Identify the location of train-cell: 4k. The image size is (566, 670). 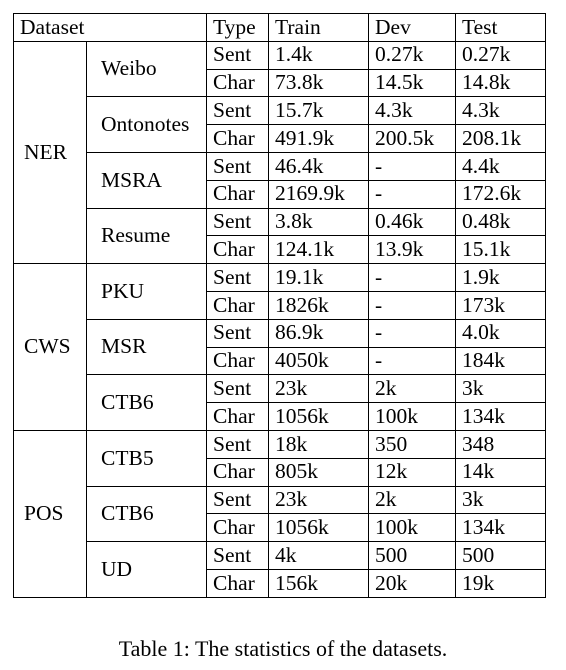
(318, 555).